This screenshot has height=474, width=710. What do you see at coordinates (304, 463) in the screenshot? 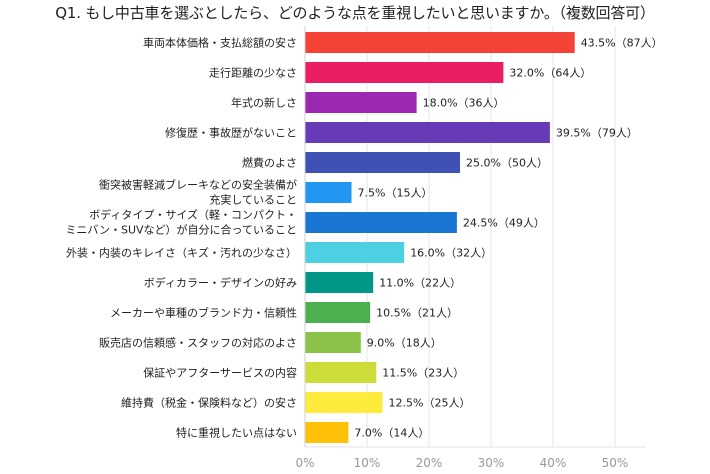
I see `x-tick-label: 0%` at bounding box center [304, 463].